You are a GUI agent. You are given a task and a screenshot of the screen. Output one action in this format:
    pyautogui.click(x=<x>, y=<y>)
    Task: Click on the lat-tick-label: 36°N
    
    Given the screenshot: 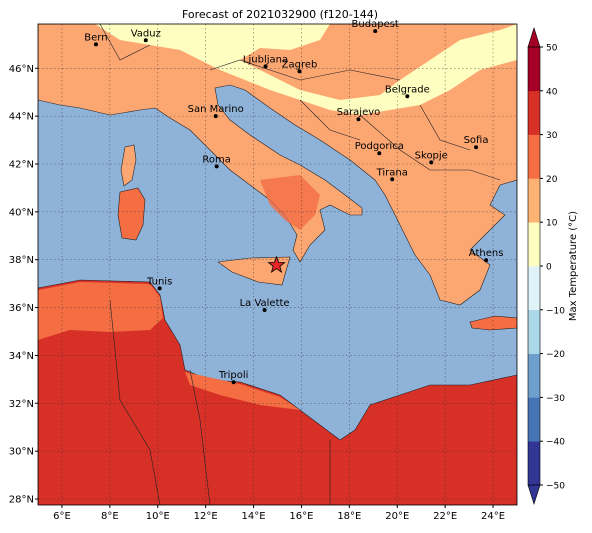 What is the action you would take?
    pyautogui.click(x=21, y=308)
    